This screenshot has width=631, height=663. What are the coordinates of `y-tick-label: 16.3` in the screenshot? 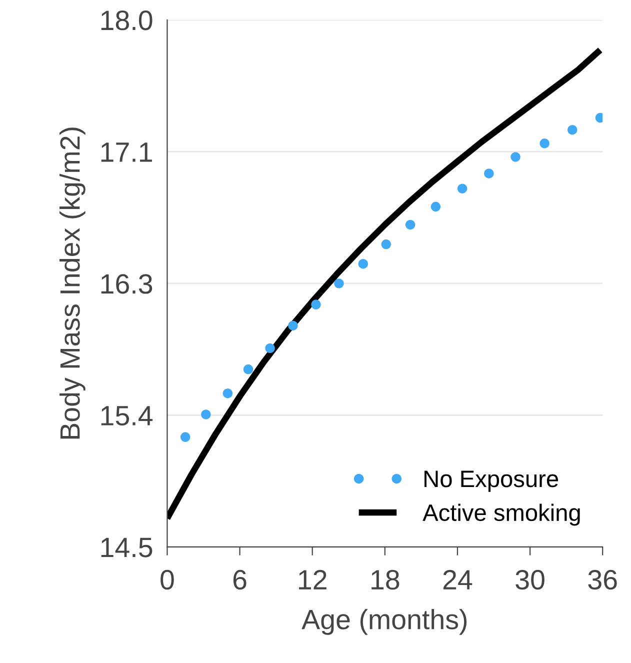 It's located at (126, 284).